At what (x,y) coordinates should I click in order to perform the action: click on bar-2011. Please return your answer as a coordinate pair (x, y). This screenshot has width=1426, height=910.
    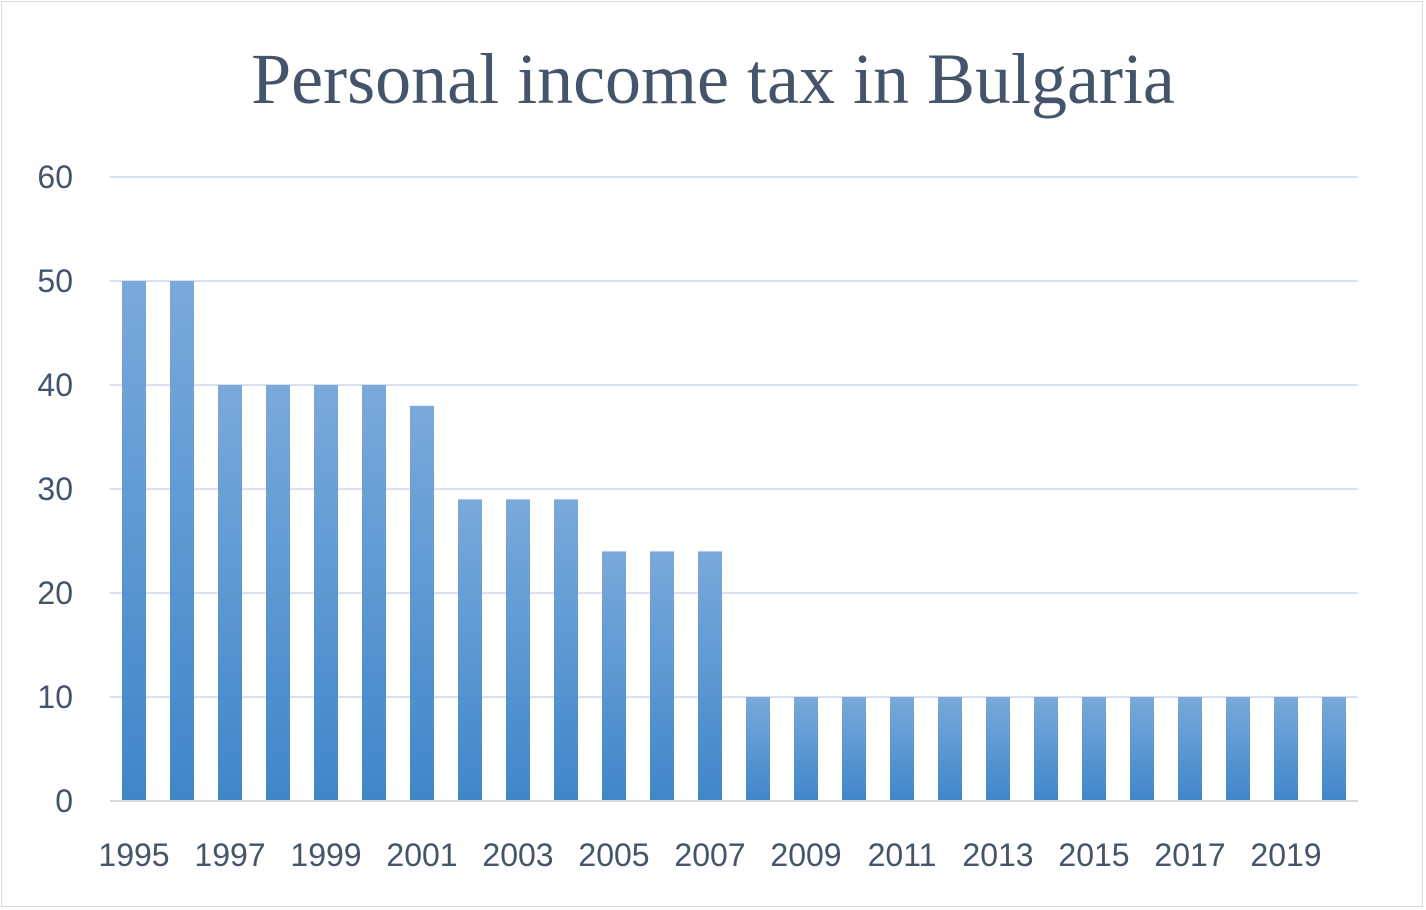
    Looking at the image, I should click on (902, 749).